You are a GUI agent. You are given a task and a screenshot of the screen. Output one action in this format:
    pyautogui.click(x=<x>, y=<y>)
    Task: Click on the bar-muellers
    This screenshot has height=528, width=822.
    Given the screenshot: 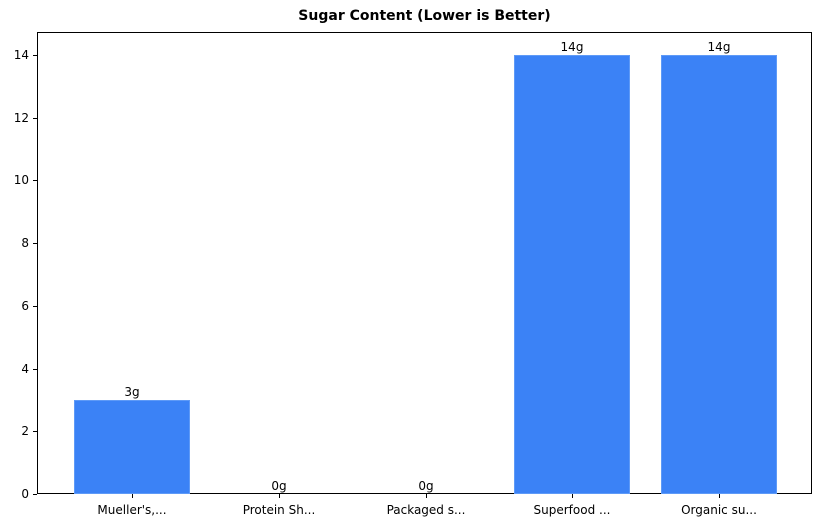 What is the action you would take?
    pyautogui.click(x=132, y=447)
    